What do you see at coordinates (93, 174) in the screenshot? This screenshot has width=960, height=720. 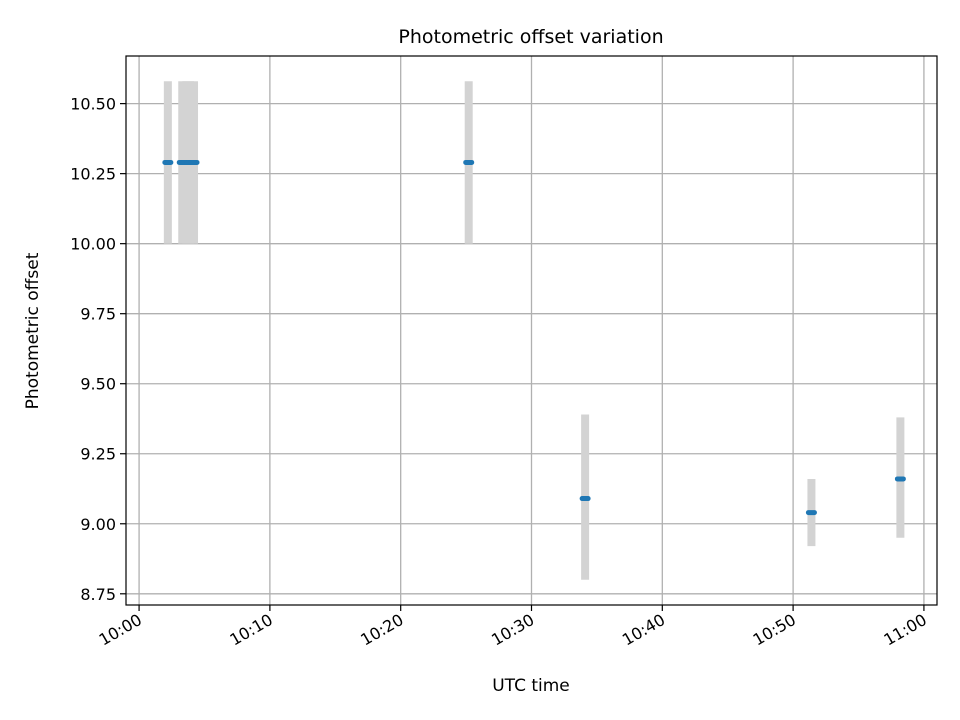 I see `y-tick-label: 10.25` at bounding box center [93, 174].